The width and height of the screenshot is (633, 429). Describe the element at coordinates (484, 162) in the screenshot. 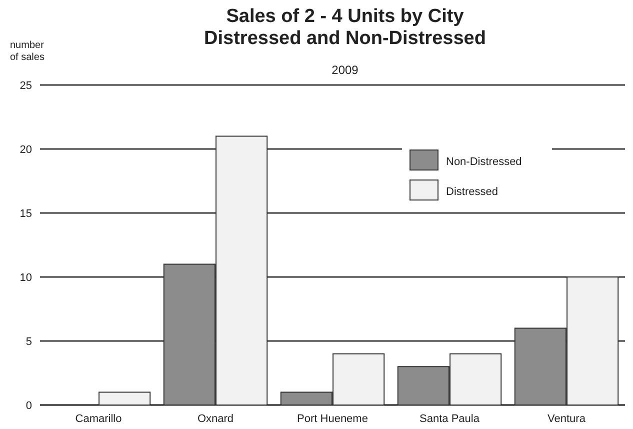

I see `legend-label: Non-Distressed` at that location.